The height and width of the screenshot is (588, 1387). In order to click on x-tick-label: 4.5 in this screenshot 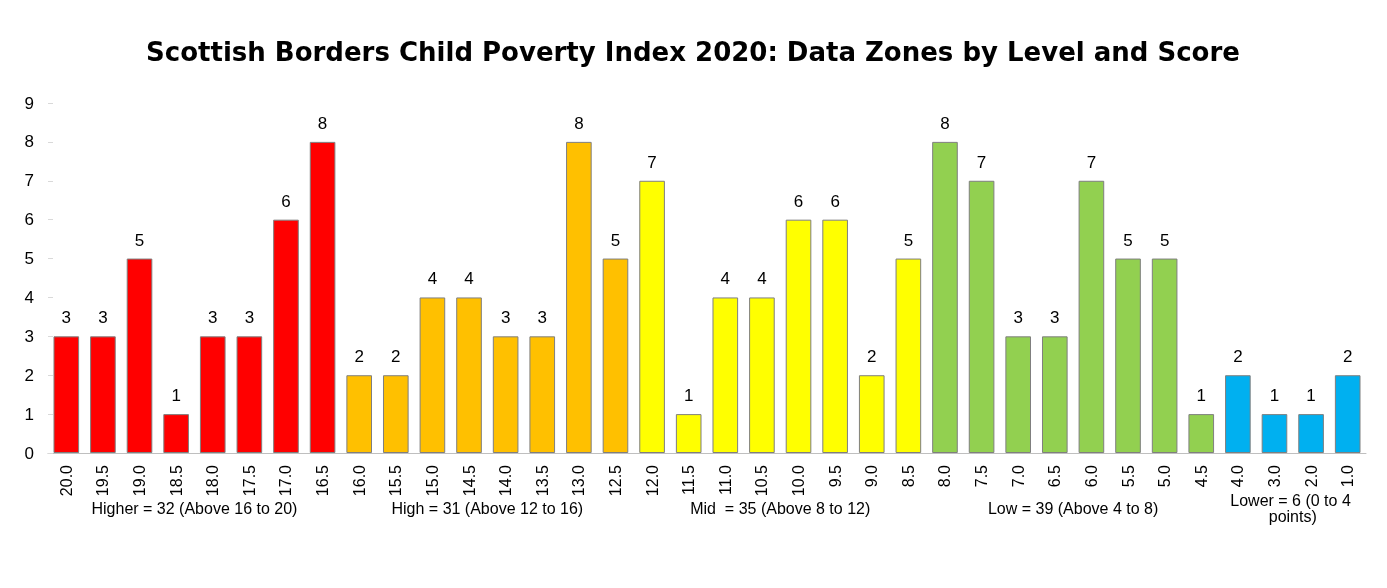, I will do `click(1201, 476)`.